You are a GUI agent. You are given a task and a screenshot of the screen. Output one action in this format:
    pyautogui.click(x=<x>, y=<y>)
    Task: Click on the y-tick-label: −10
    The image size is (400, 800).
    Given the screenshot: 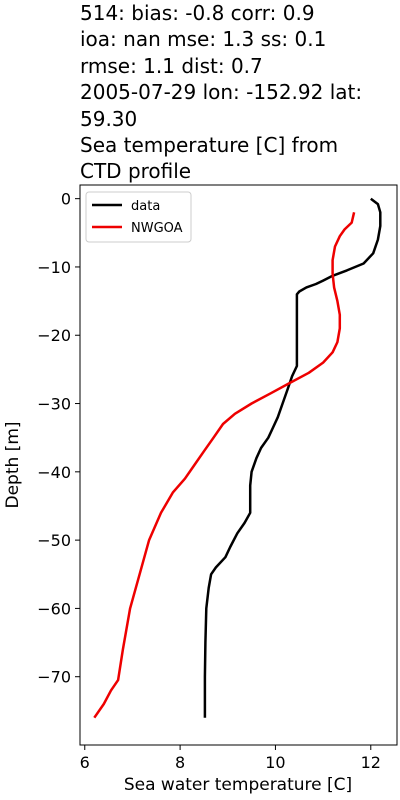 What is the action you would take?
    pyautogui.click(x=54, y=267)
    